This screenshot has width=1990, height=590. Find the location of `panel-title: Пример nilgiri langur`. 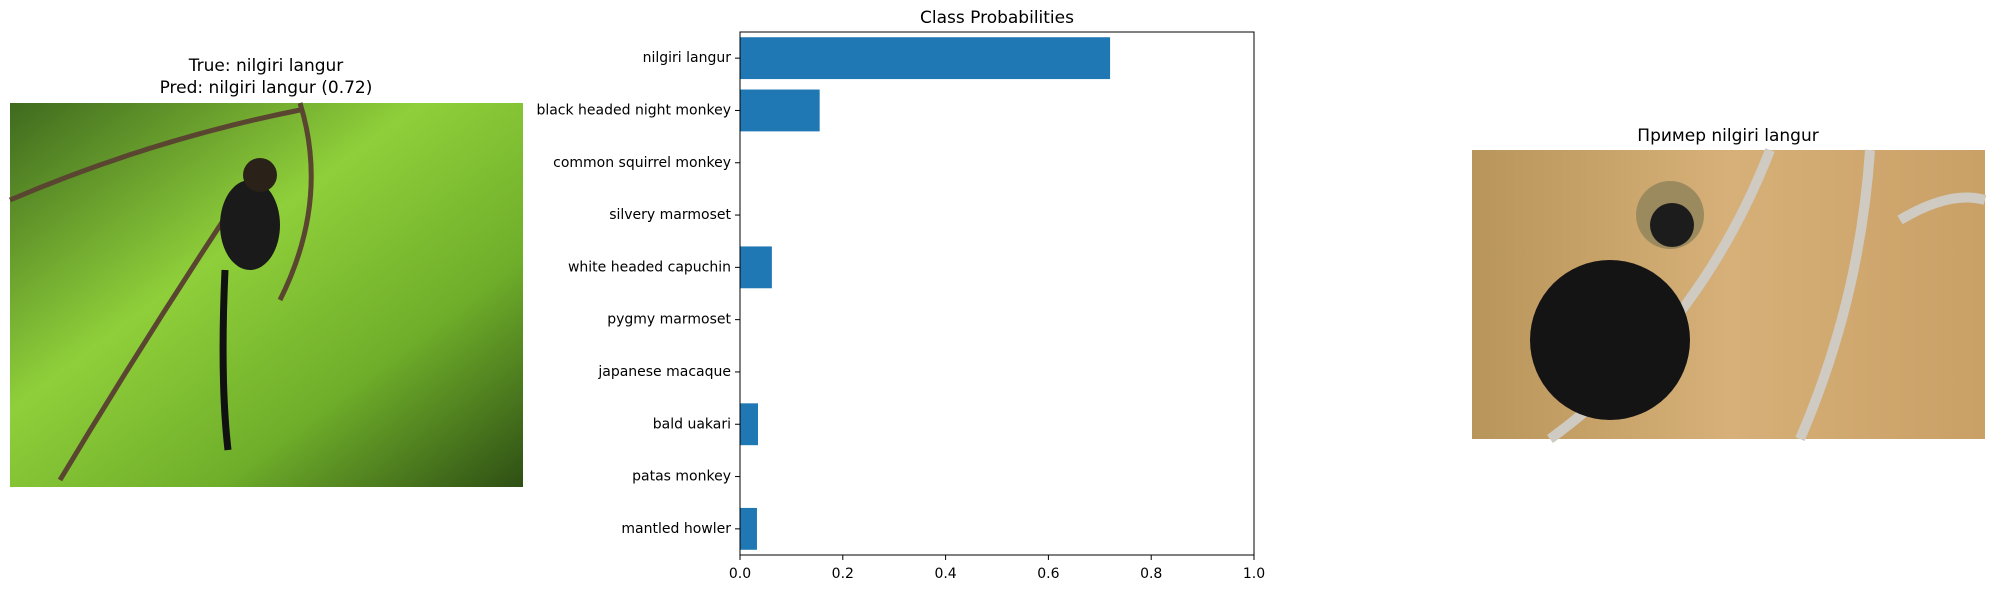

panel-title: Пример nilgiri langur is located at coordinates (1727, 136).